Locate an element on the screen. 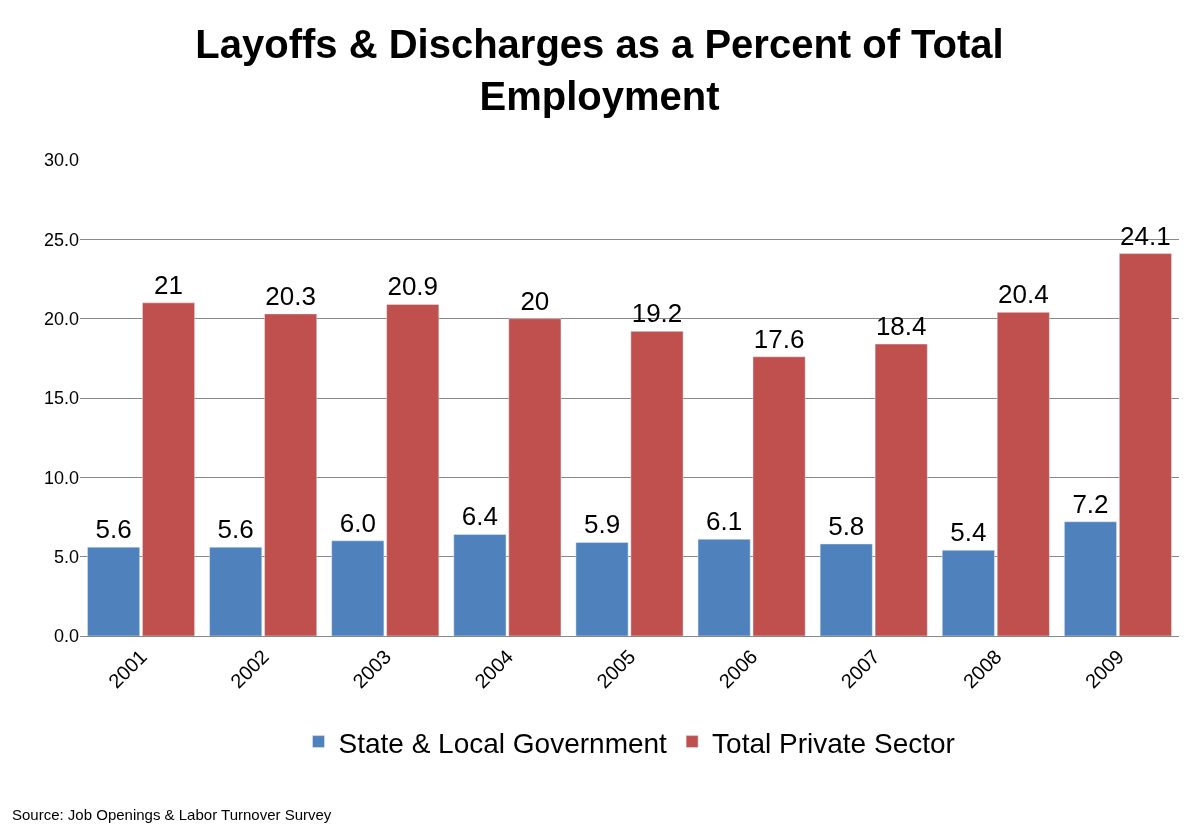  legend-label: State & Local Government is located at coordinates (503, 743).